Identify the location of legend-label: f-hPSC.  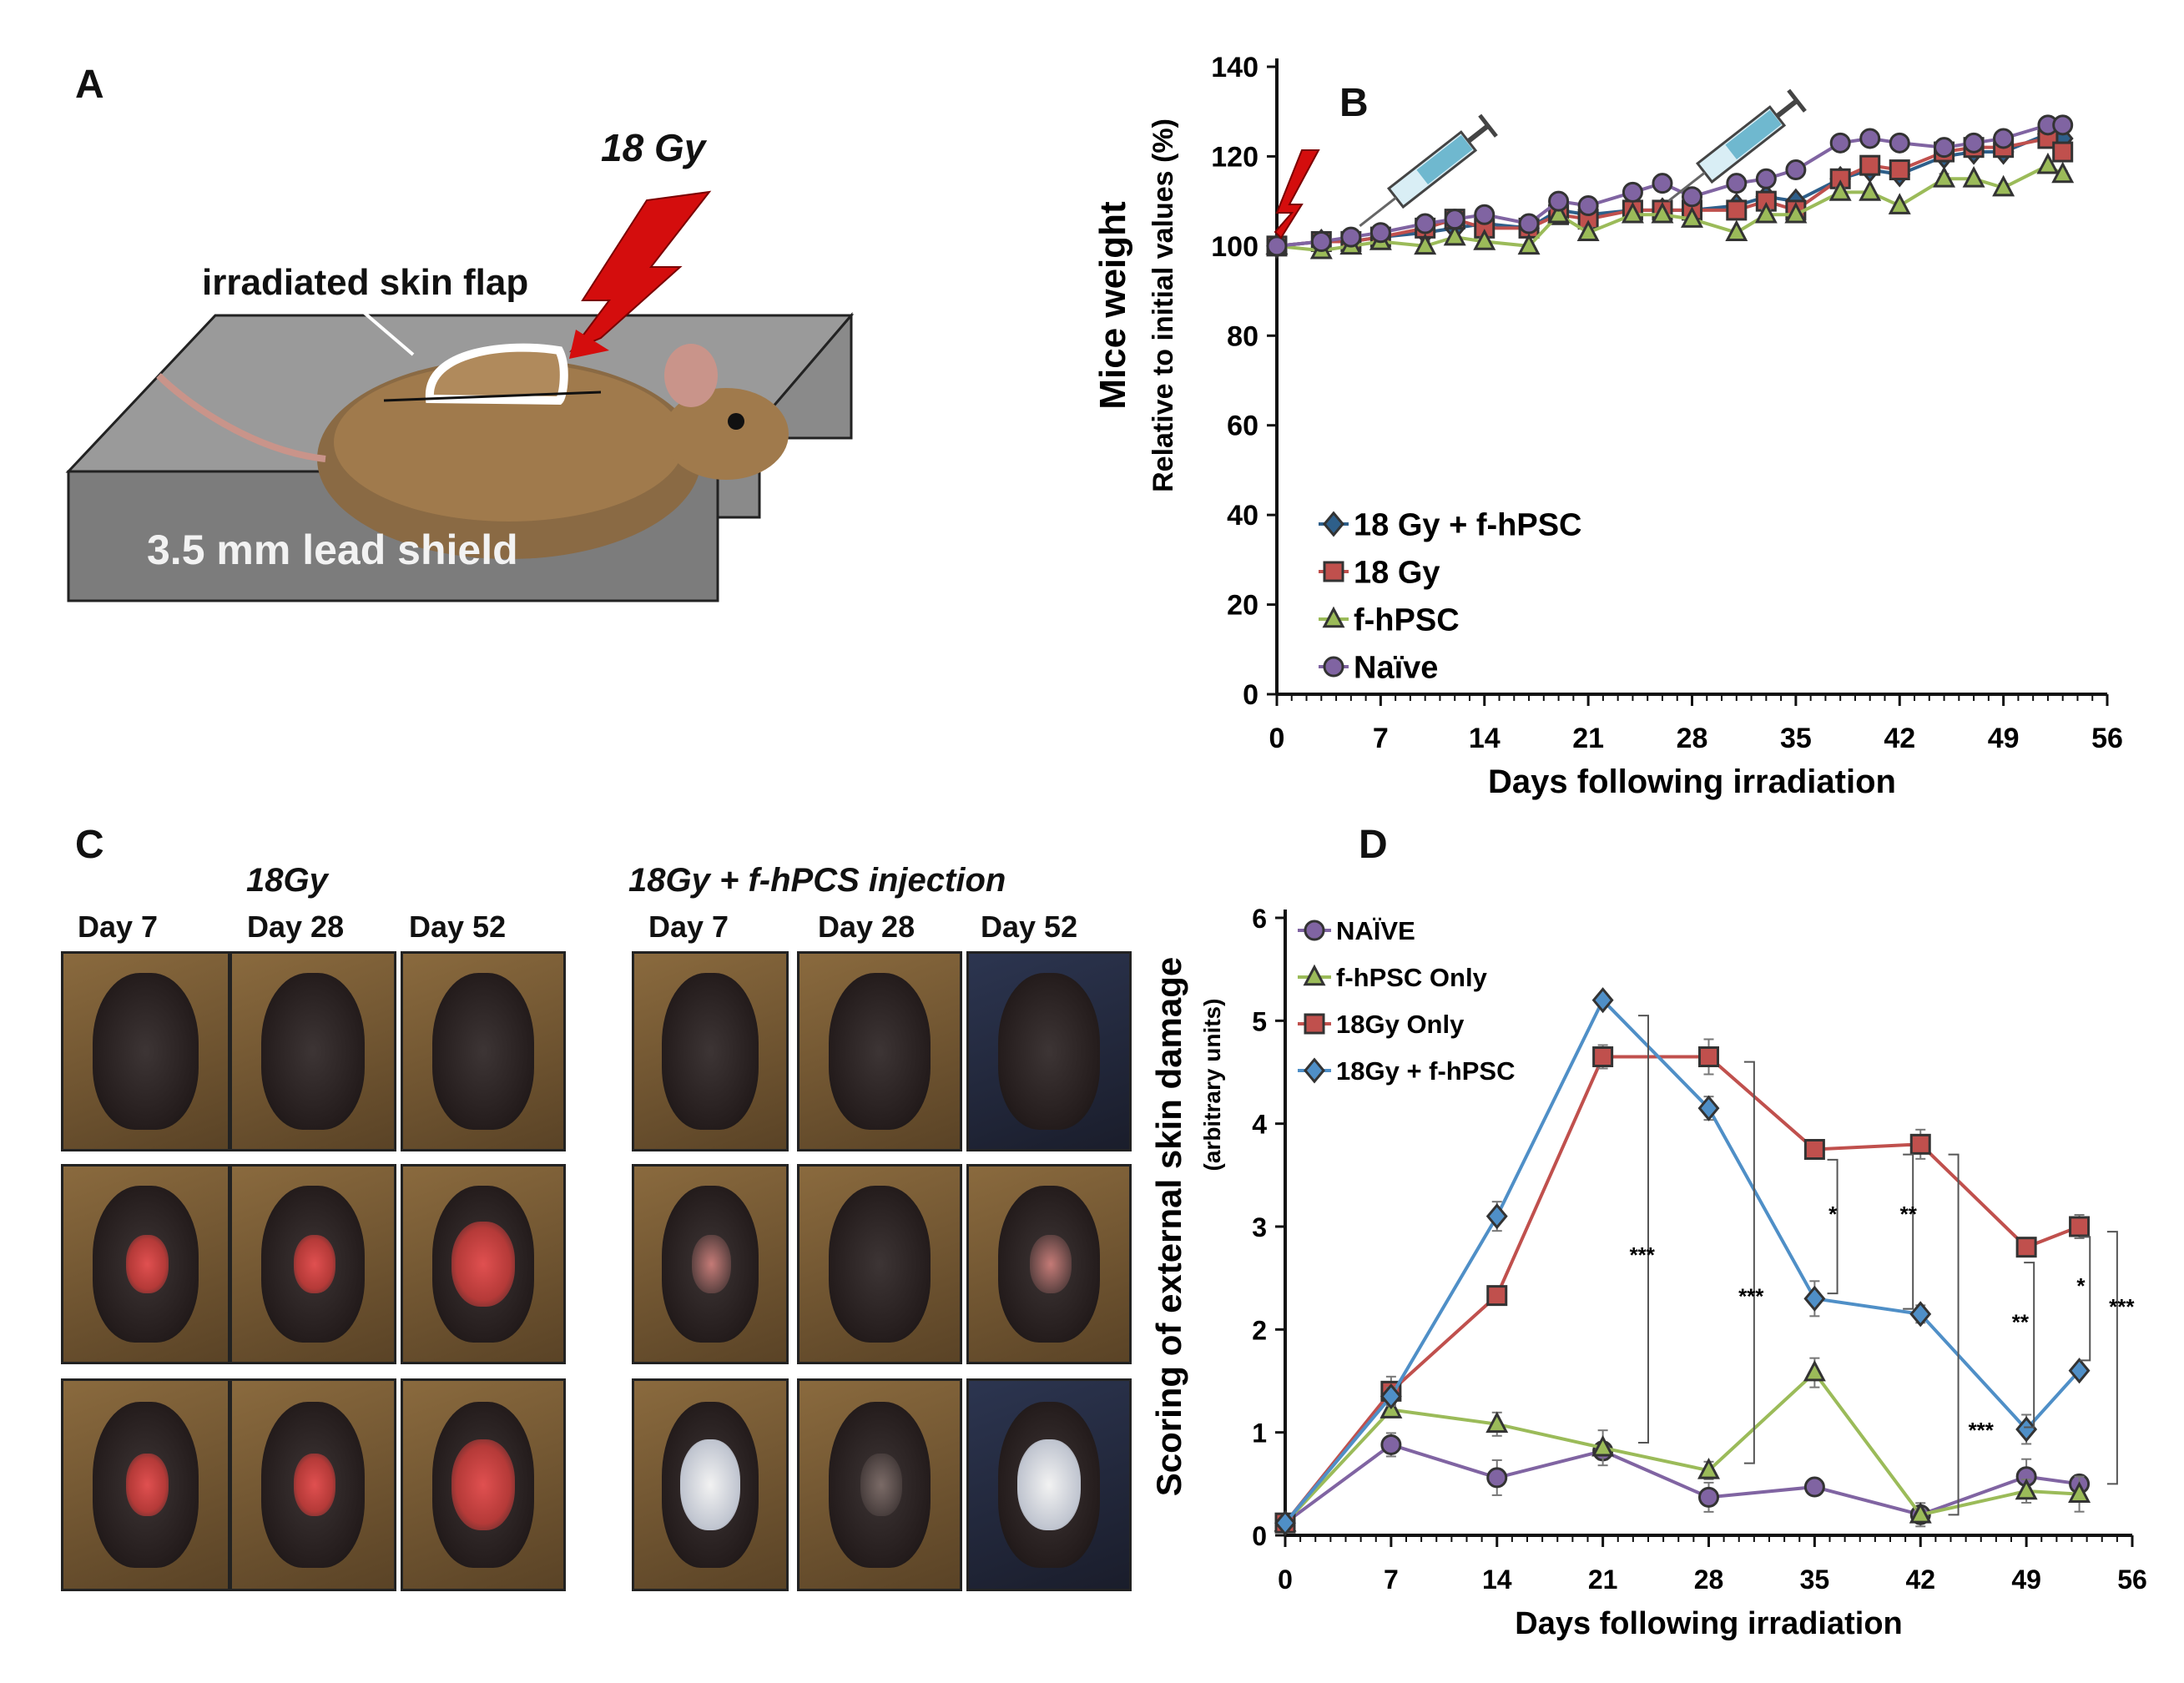
(1407, 621).